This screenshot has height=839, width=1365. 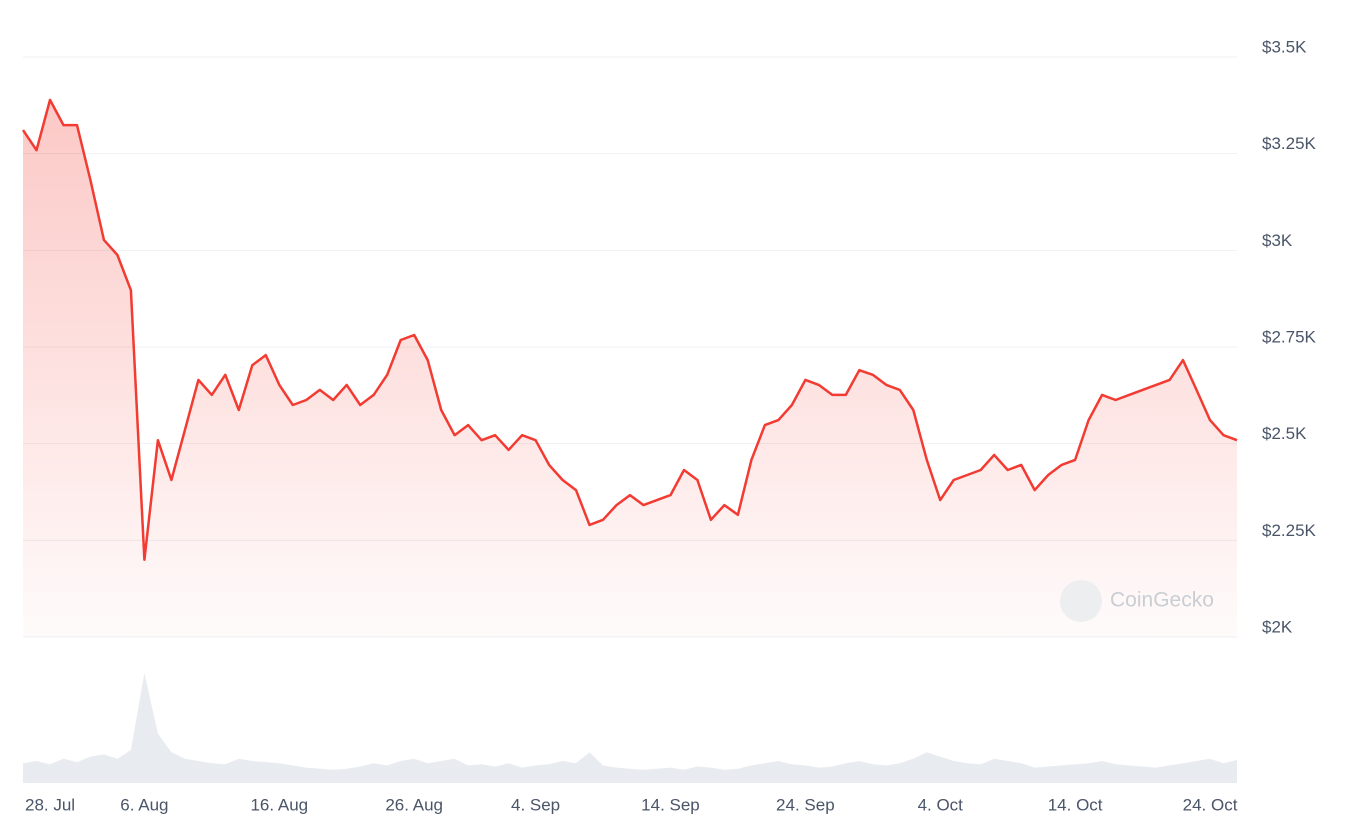 What do you see at coordinates (279, 804) in the screenshot?
I see `x-tick-label: 16. Aug` at bounding box center [279, 804].